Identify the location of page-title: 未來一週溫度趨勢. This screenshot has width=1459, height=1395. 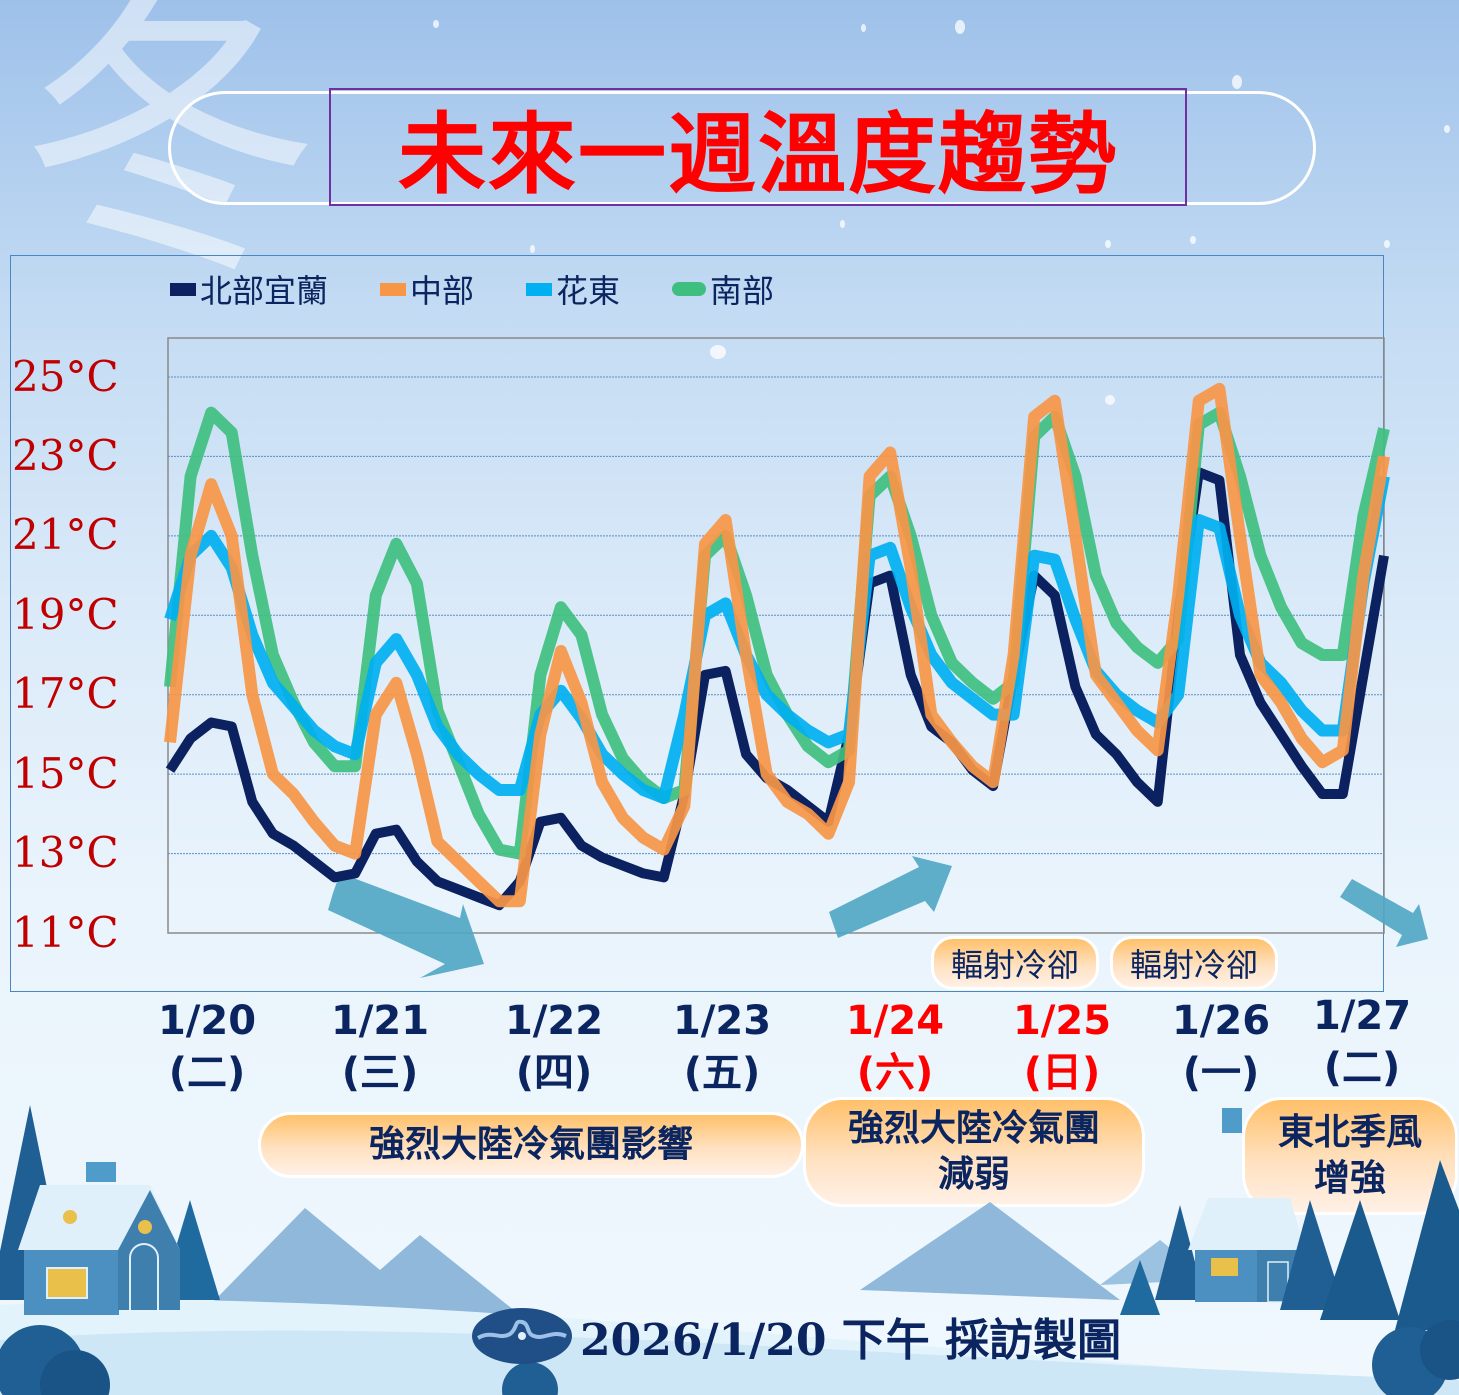
(757, 154).